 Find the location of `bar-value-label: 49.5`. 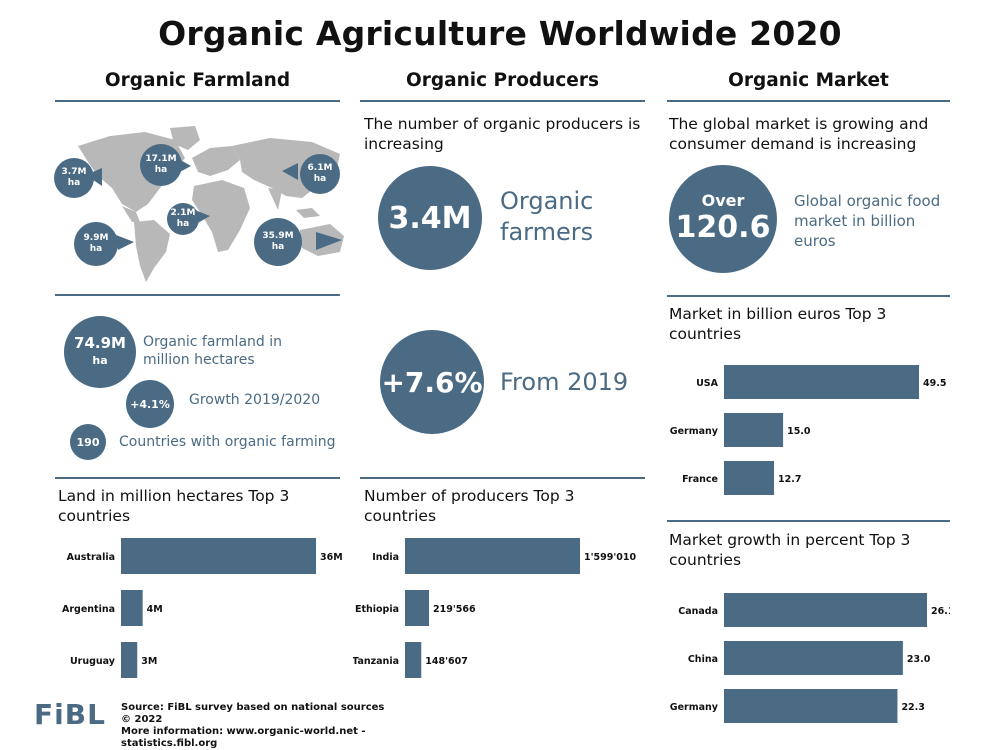

bar-value-label: 49.5 is located at coordinates (934, 383).